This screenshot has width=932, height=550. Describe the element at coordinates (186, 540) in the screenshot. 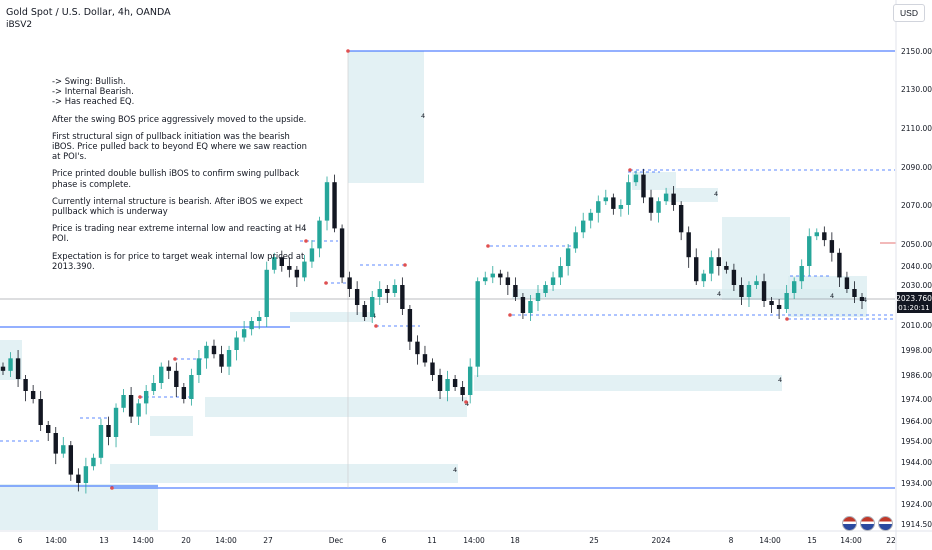

I see `x-tick-label: 20` at that location.